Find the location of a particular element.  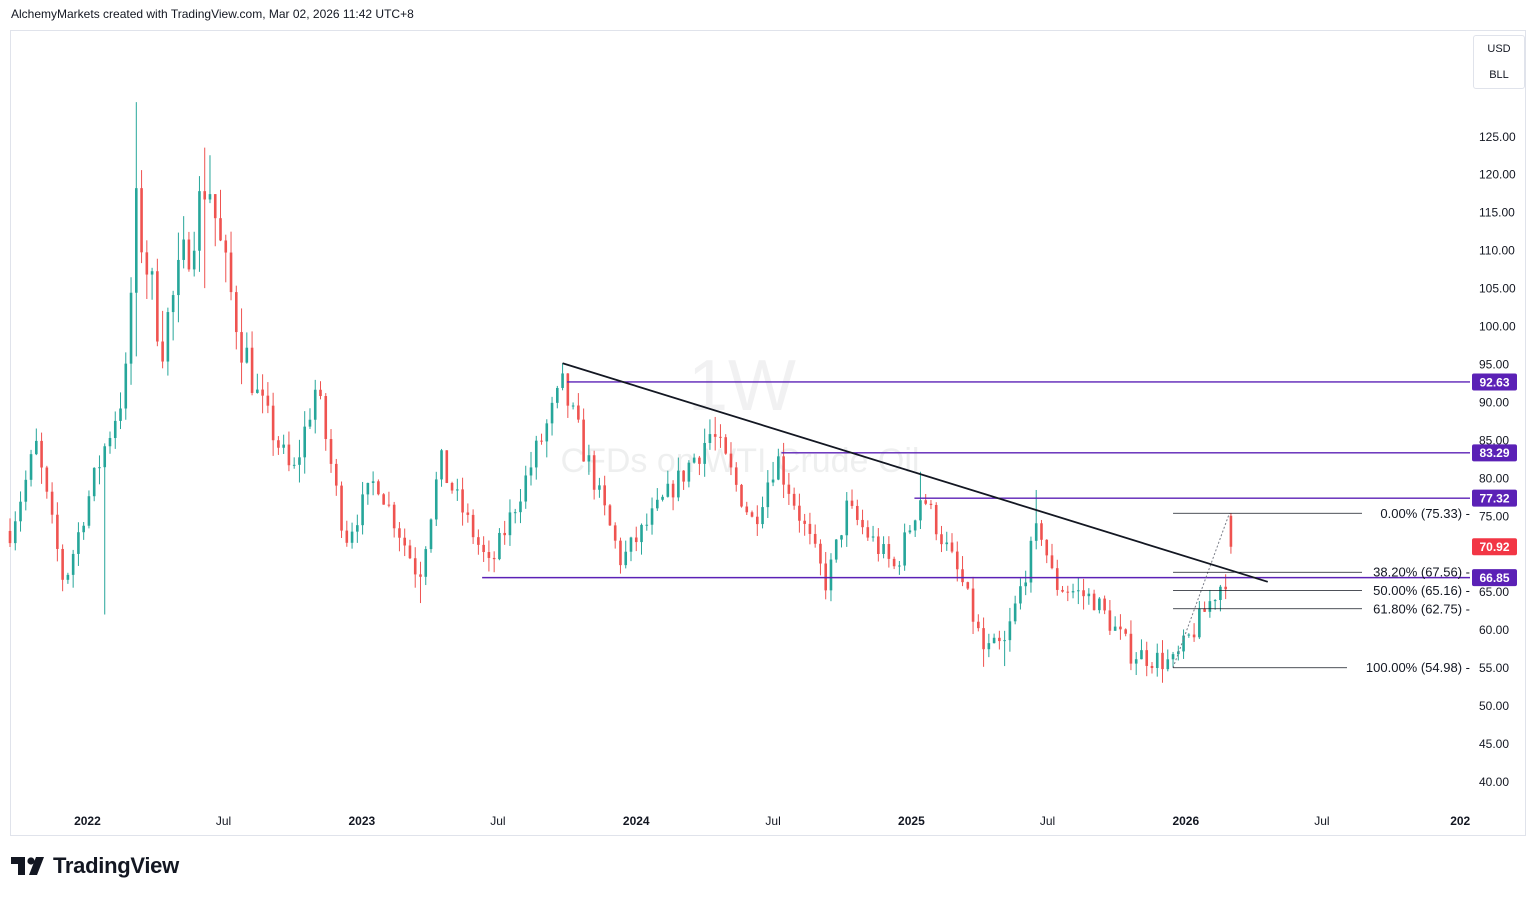

descending-trendline is located at coordinates (915, 472).